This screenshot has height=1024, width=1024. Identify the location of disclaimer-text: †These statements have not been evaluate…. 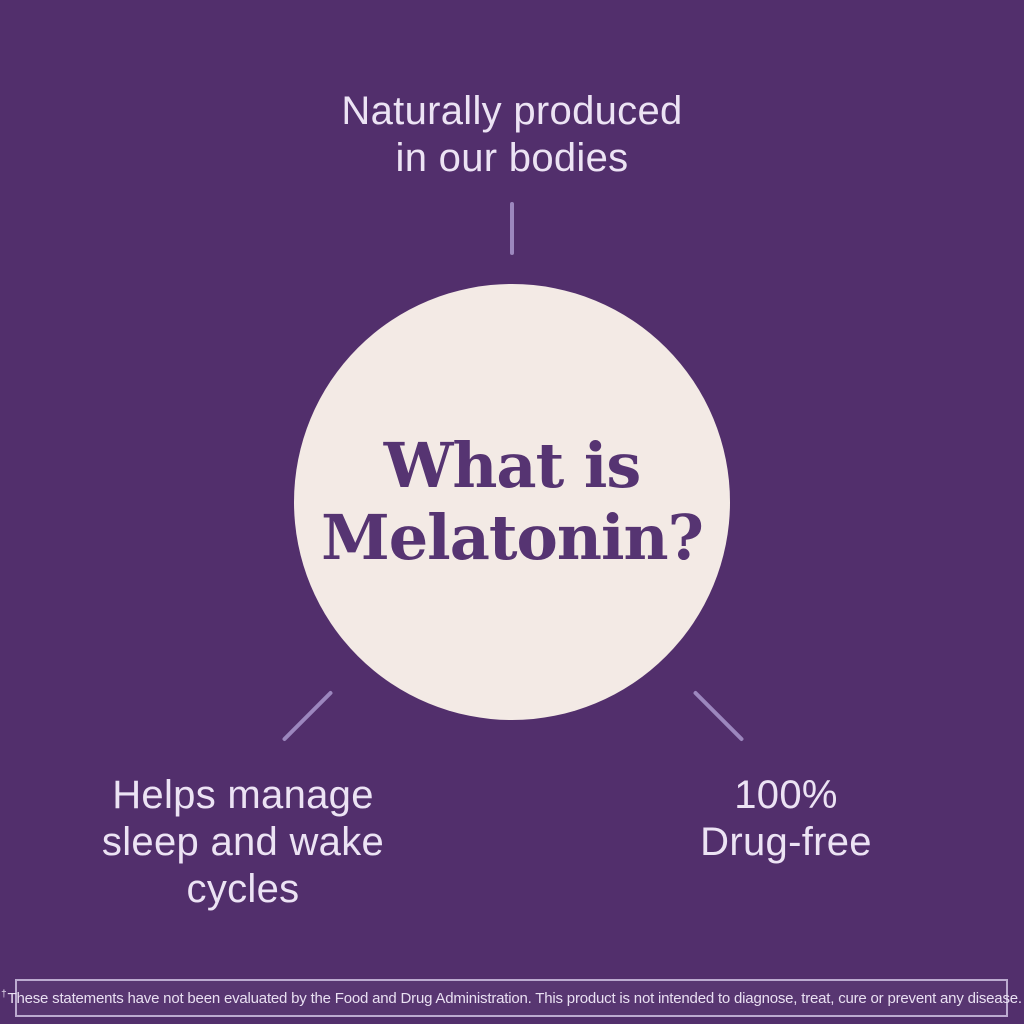
(512, 997).